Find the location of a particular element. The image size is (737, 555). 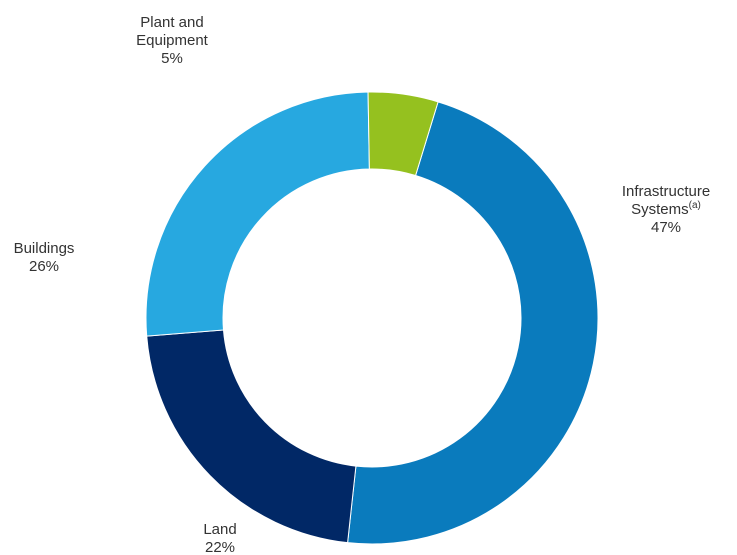

slice-label-infrastructure-systems: Infrastructure Systems(a) 47% is located at coordinates (666, 209).